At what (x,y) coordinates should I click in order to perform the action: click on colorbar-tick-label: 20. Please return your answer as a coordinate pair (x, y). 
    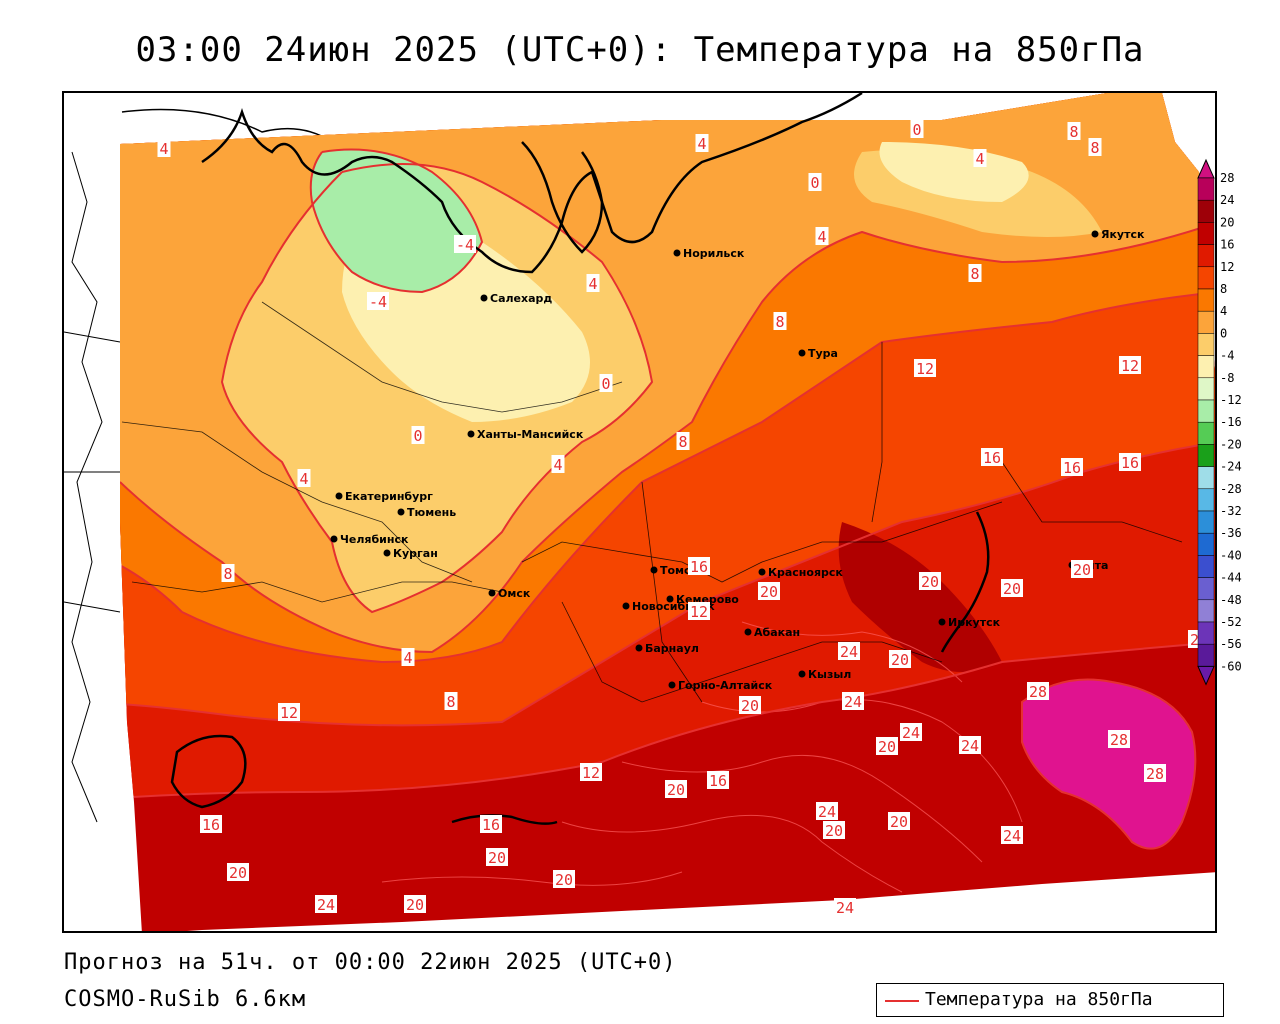
    Looking at the image, I should click on (1227, 222).